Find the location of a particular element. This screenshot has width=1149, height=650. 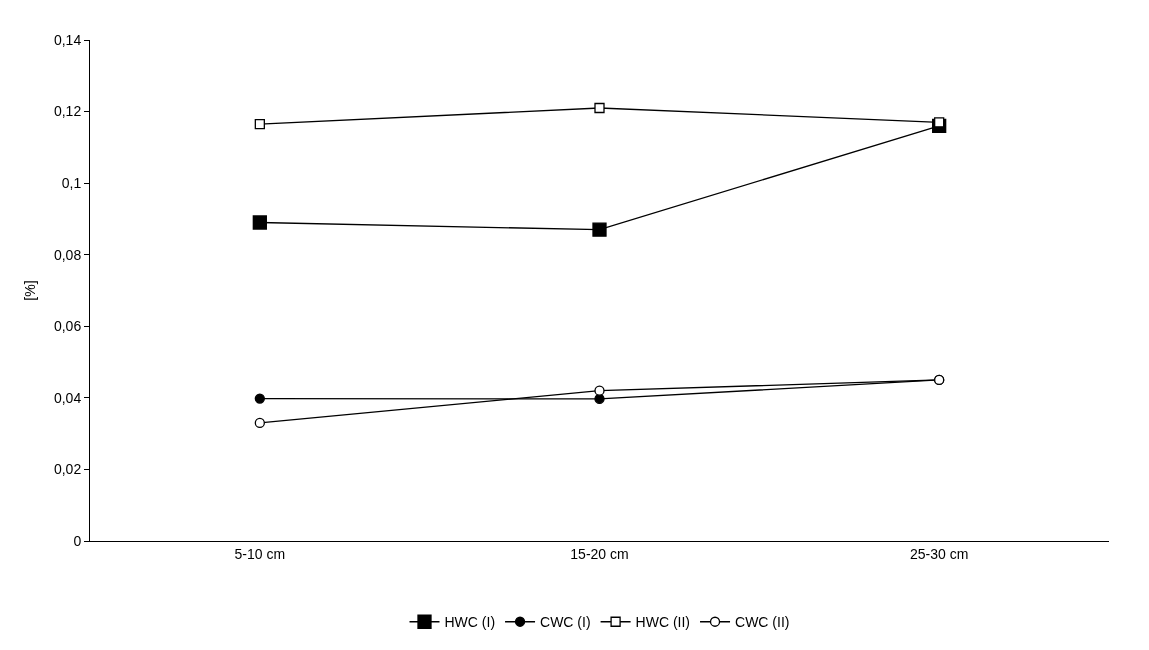

y-tick-label: 0,08 is located at coordinates (67, 254).